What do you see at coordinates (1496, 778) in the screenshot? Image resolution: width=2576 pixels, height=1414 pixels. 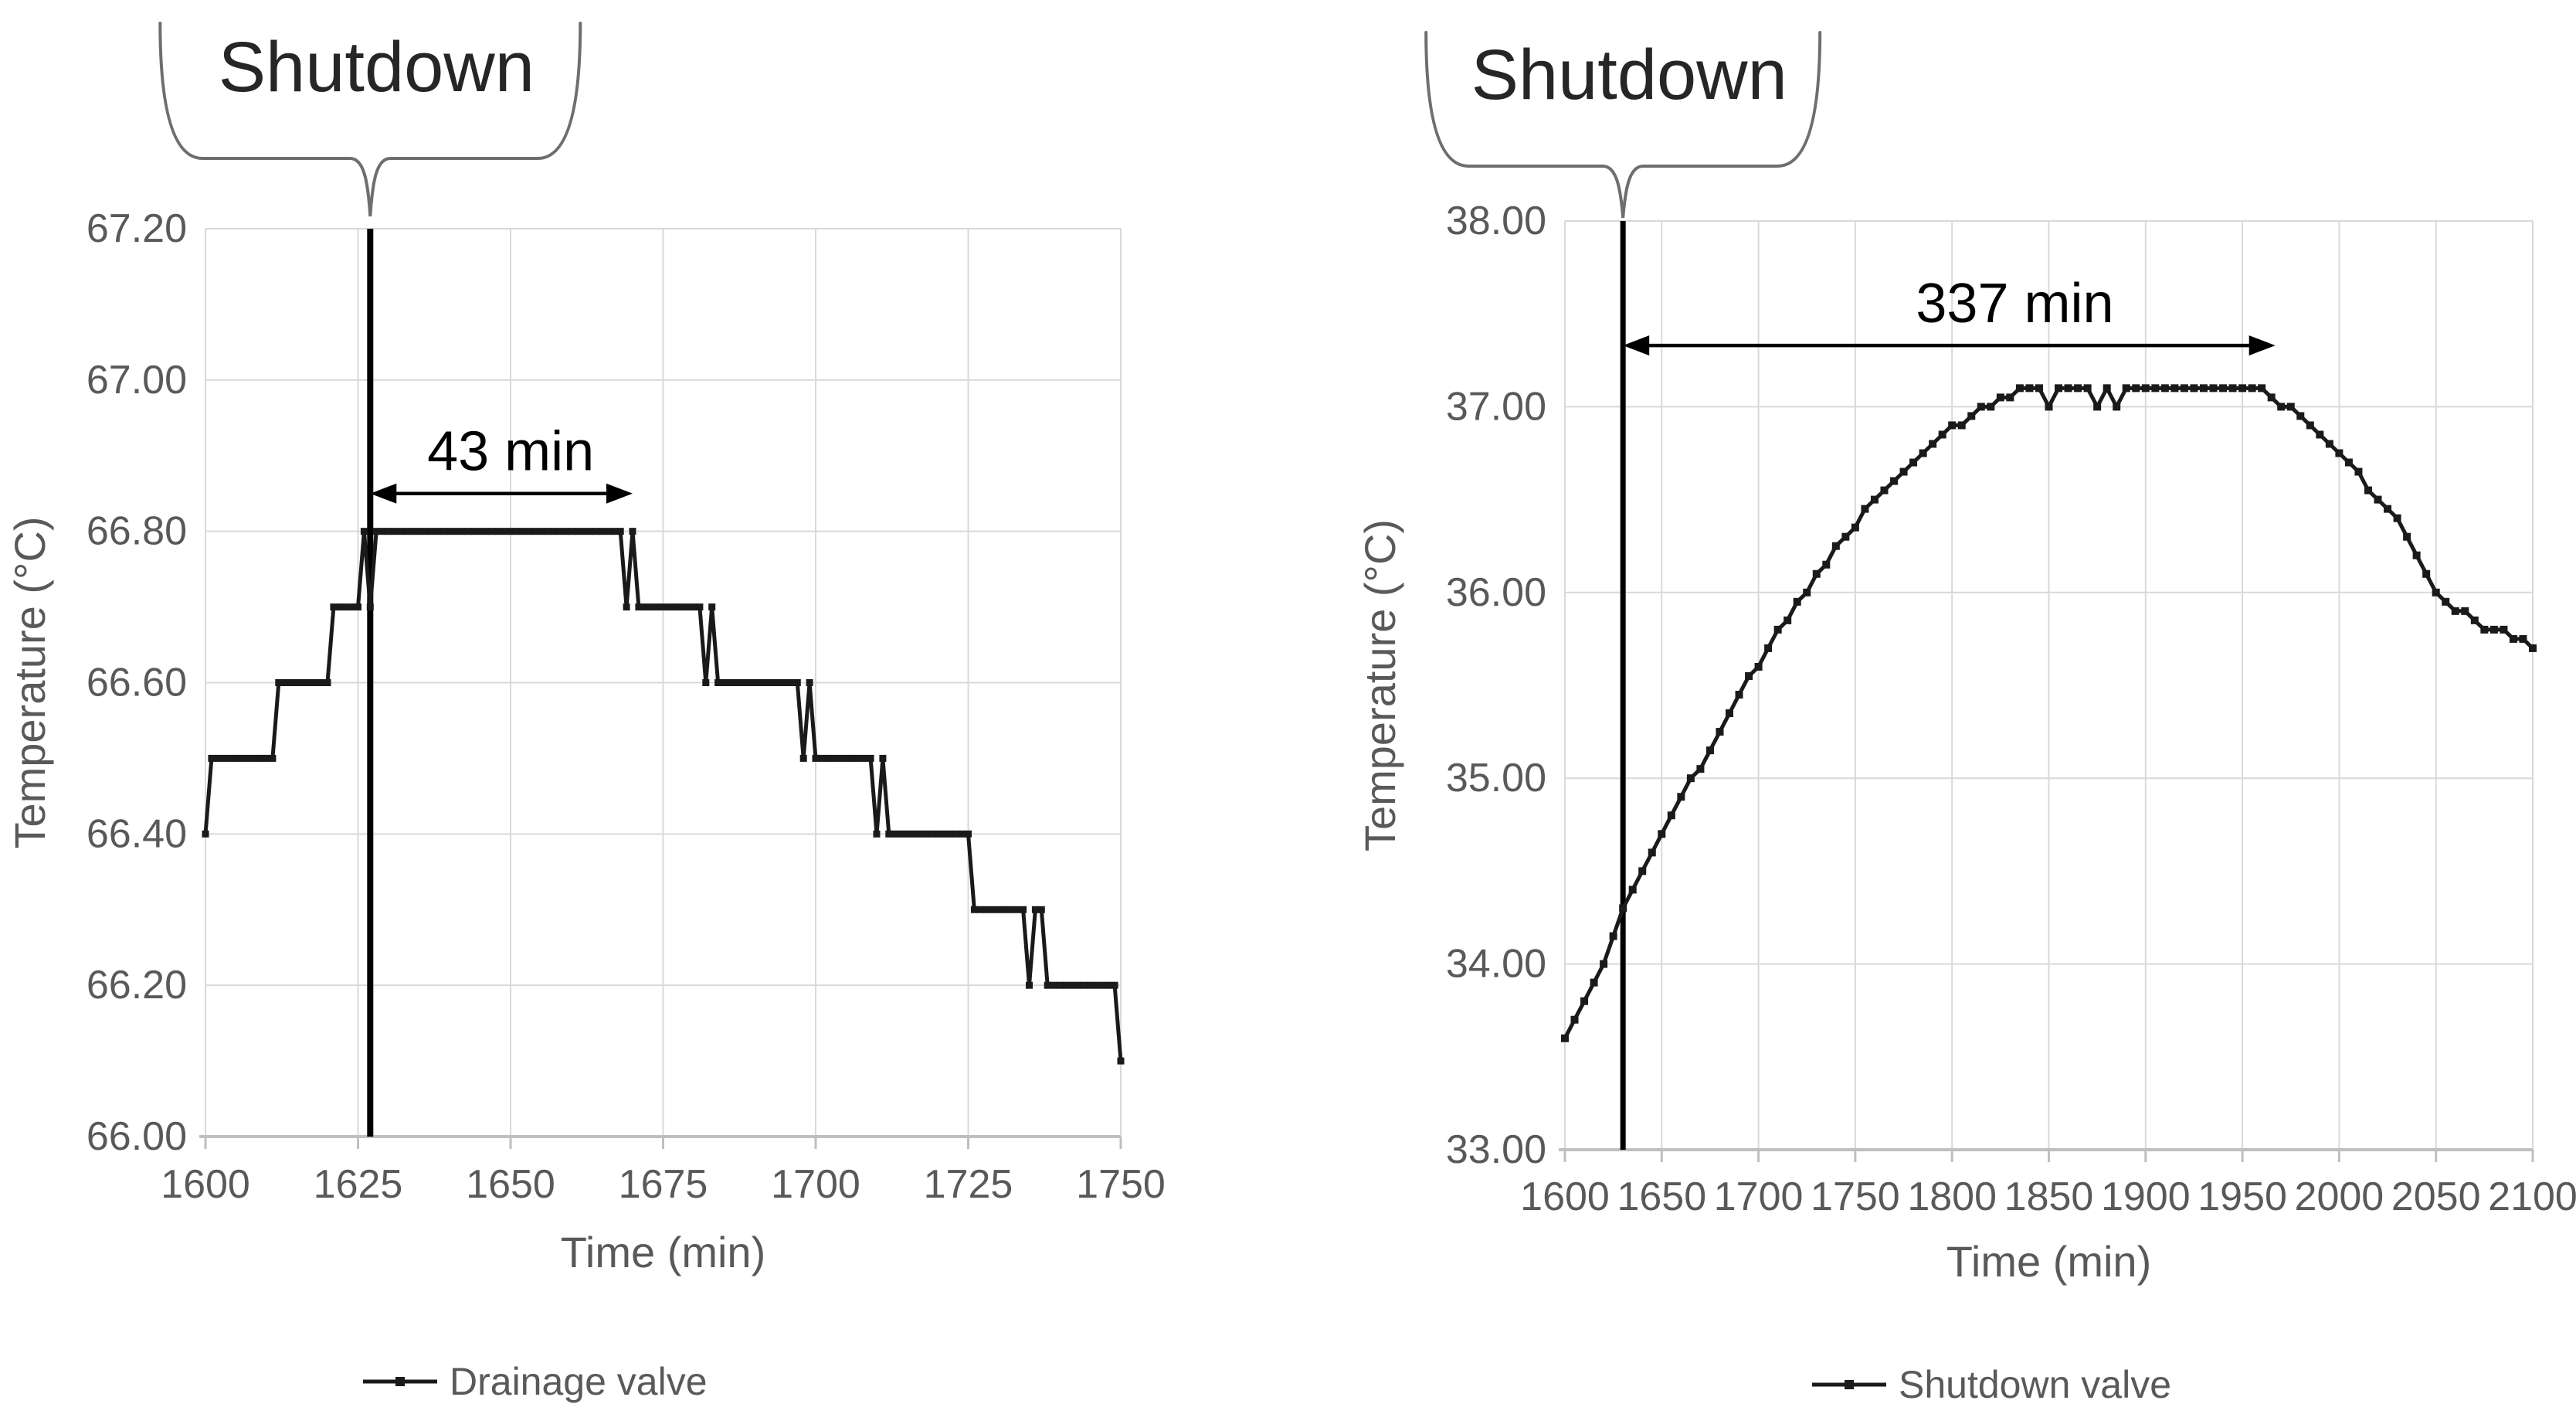 I see `y-tick-label: 35.00` at bounding box center [1496, 778].